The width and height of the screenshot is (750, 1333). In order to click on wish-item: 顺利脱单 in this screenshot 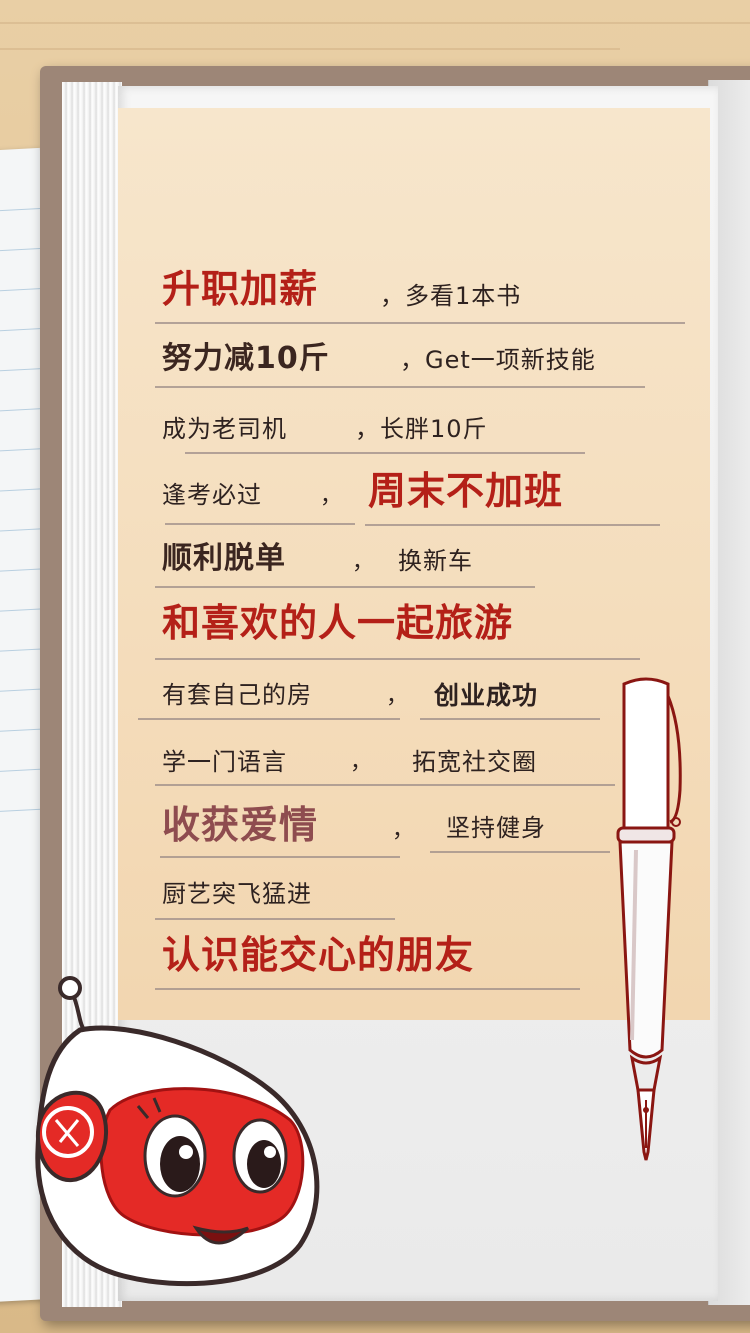, I will do `click(224, 558)`.